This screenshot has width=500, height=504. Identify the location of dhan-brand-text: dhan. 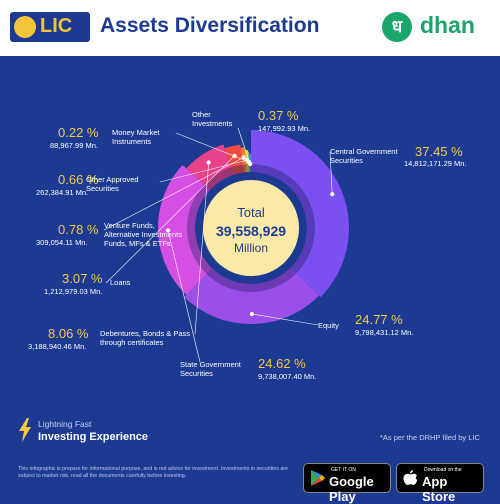
(447, 25).